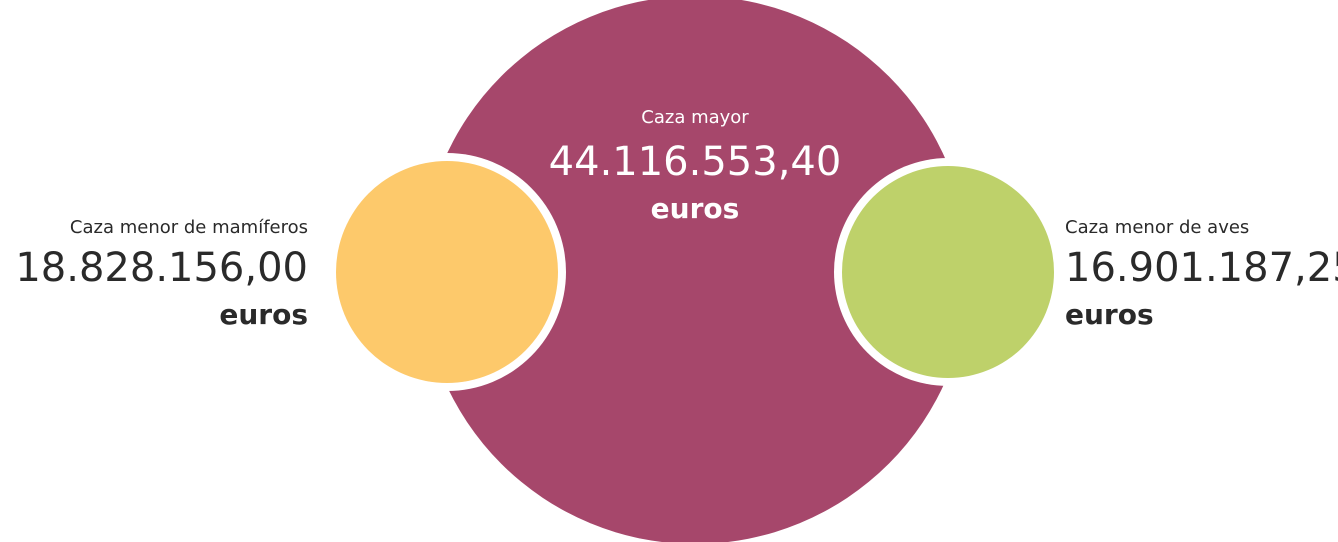  I want to click on amount: 18.828.156,00, so click(161, 268).